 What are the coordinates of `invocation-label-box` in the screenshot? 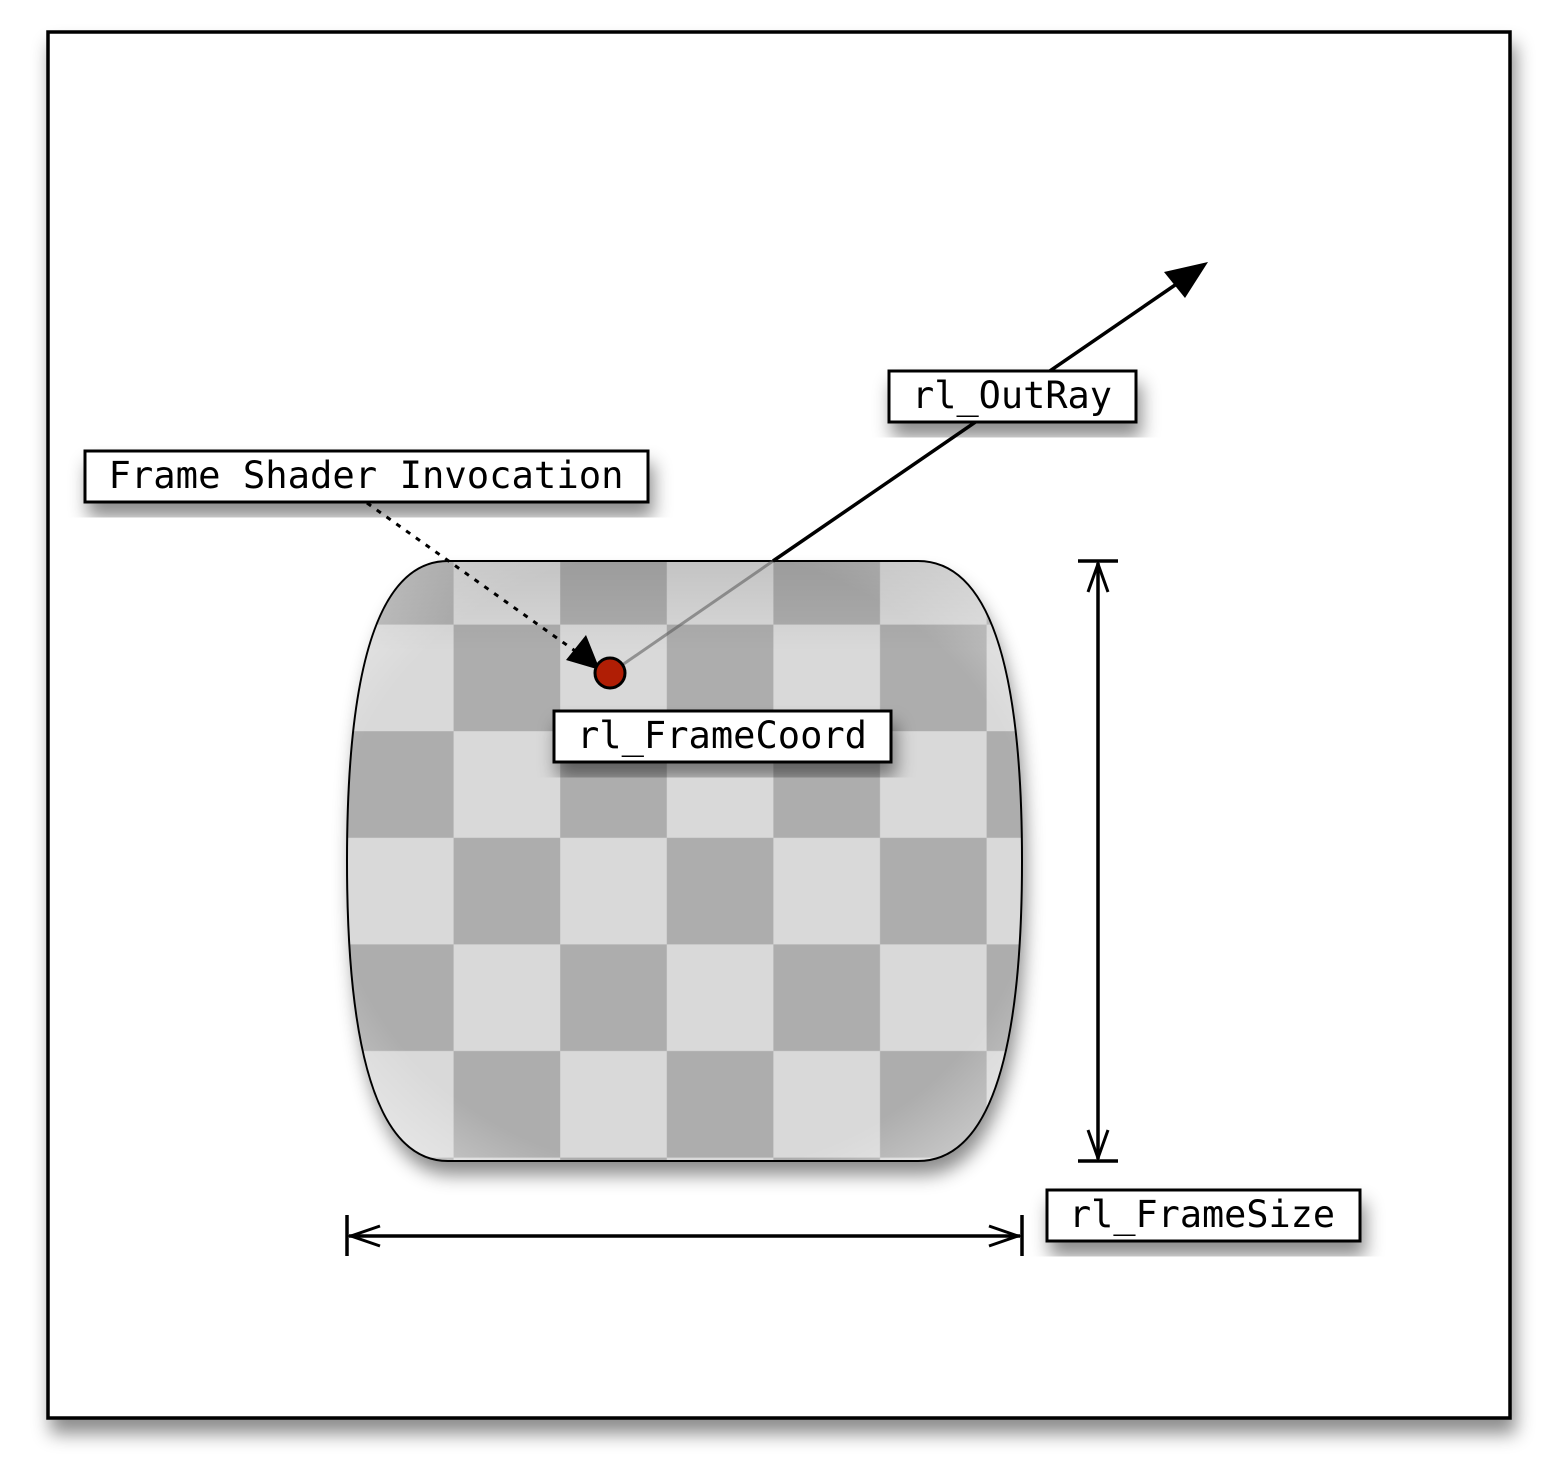 It's located at (366, 476).